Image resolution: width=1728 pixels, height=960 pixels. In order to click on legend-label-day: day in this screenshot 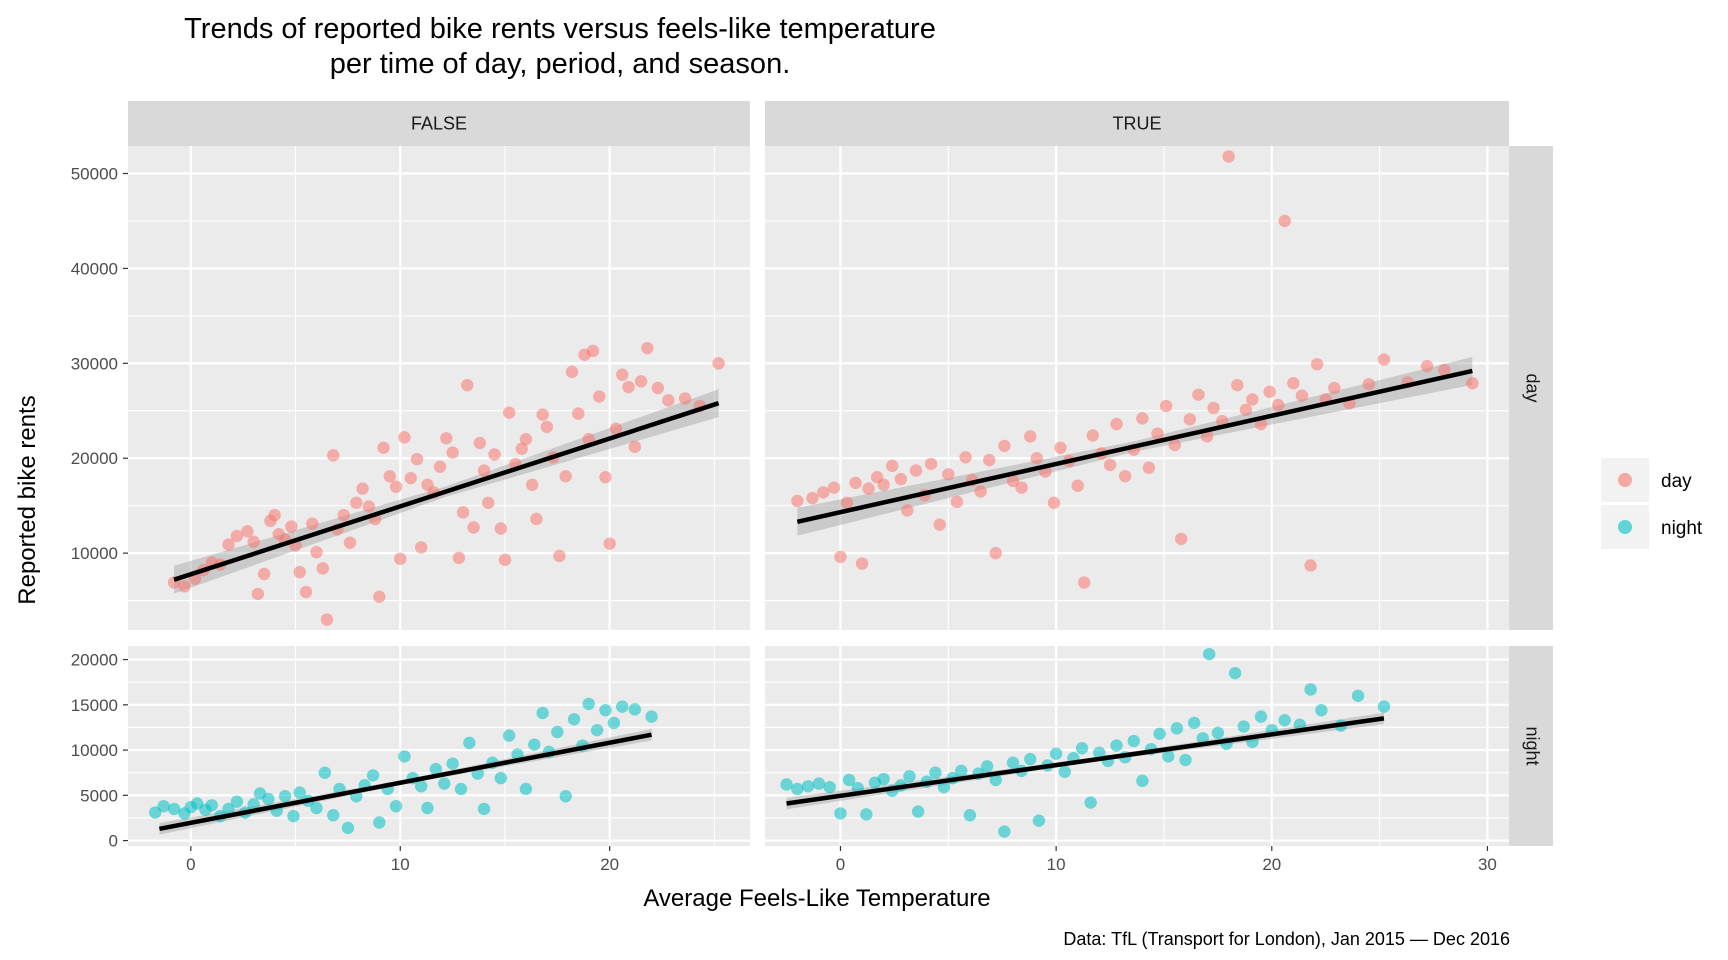, I will do `click(1676, 481)`.